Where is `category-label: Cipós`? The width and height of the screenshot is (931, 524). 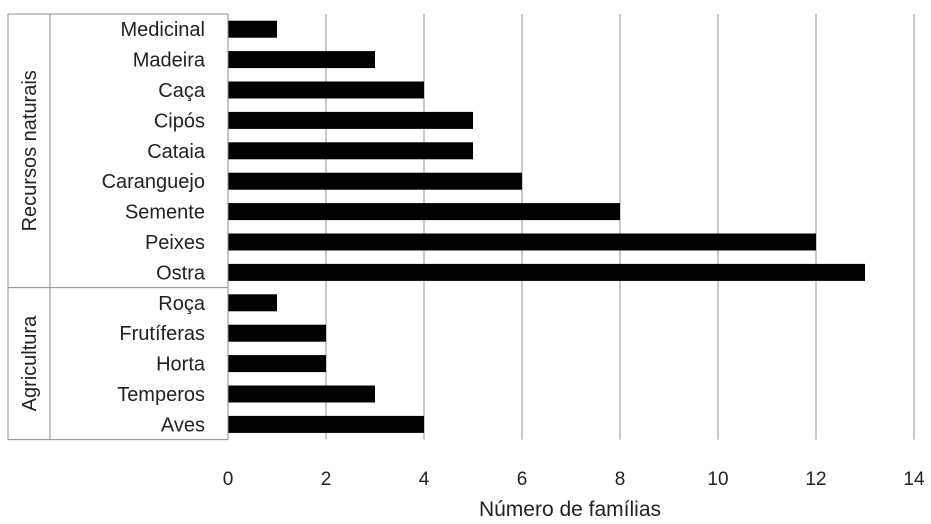 category-label: Cipós is located at coordinates (179, 121).